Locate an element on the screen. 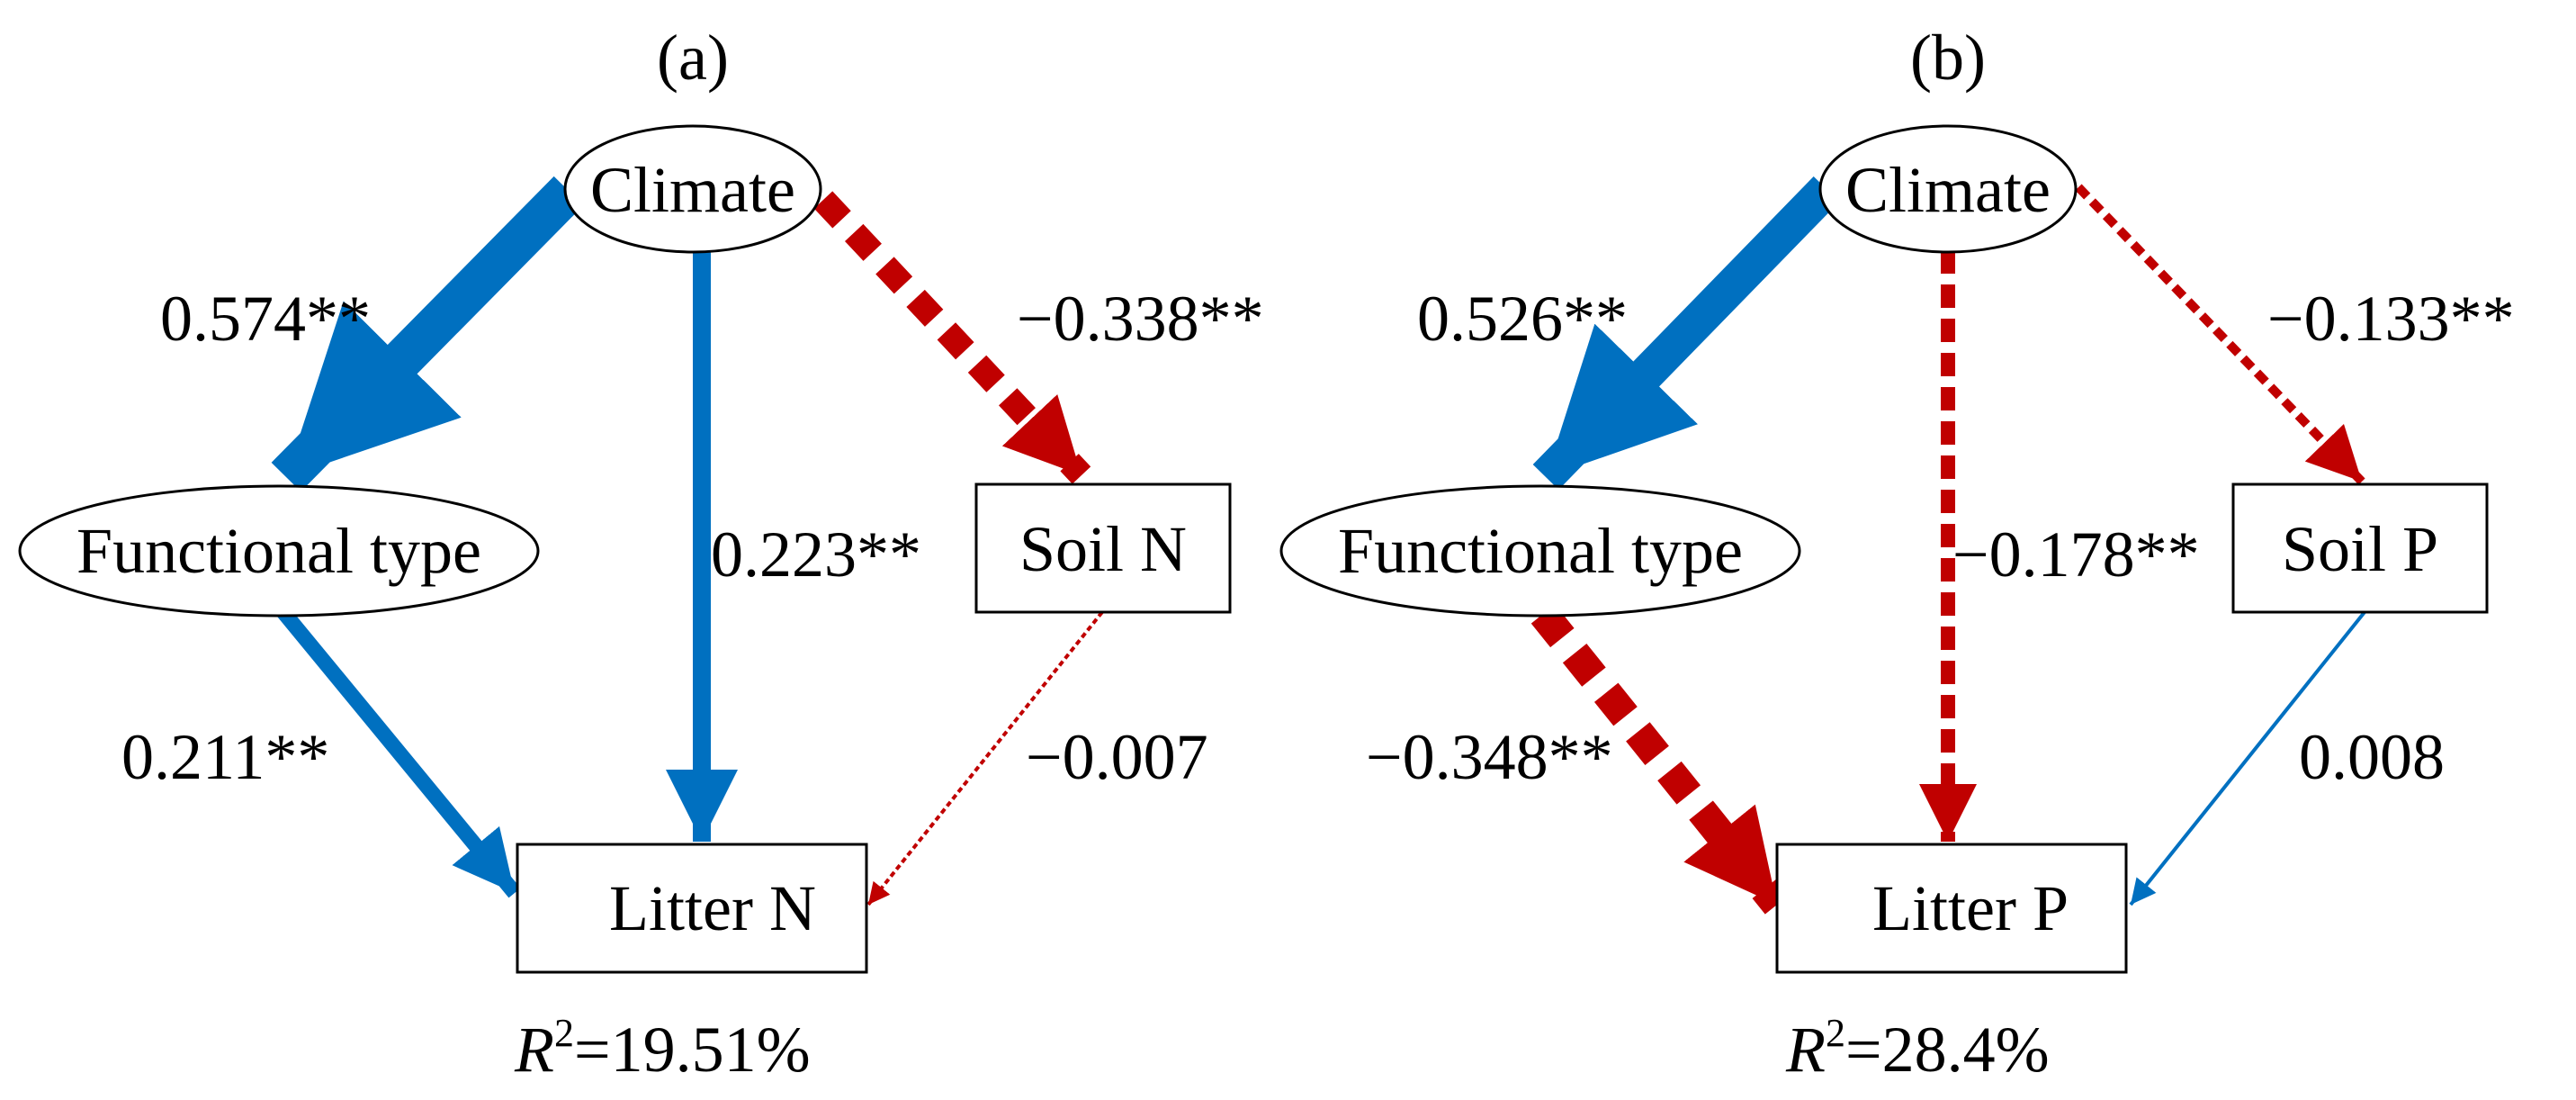 The width and height of the screenshot is (2576, 1100). coef-climate-litter: 0.223** is located at coordinates (816, 554).